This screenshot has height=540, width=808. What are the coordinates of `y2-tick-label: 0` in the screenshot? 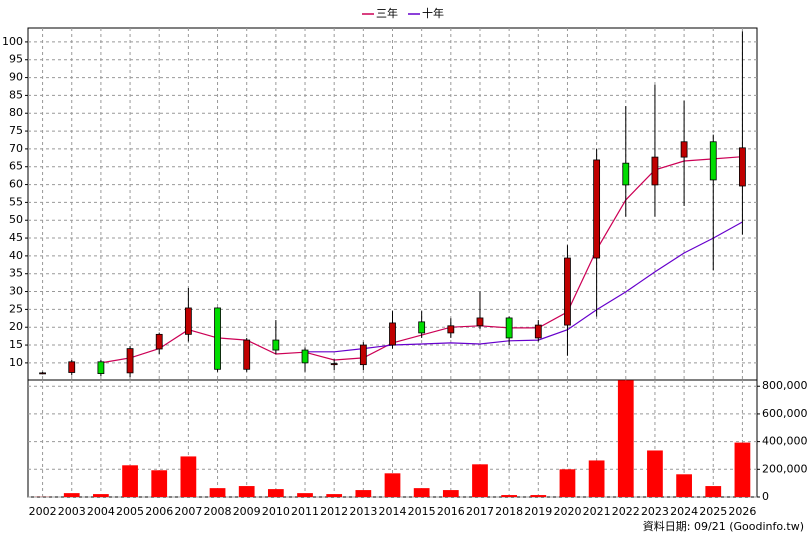 It's located at (765, 496).